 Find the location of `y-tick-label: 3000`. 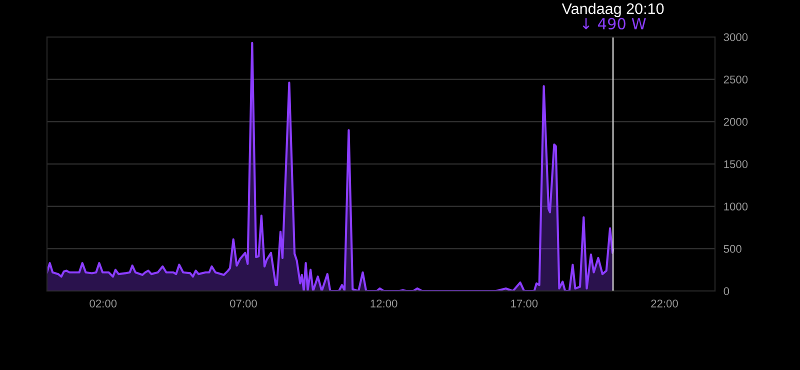

y-tick-label: 3000 is located at coordinates (736, 37).